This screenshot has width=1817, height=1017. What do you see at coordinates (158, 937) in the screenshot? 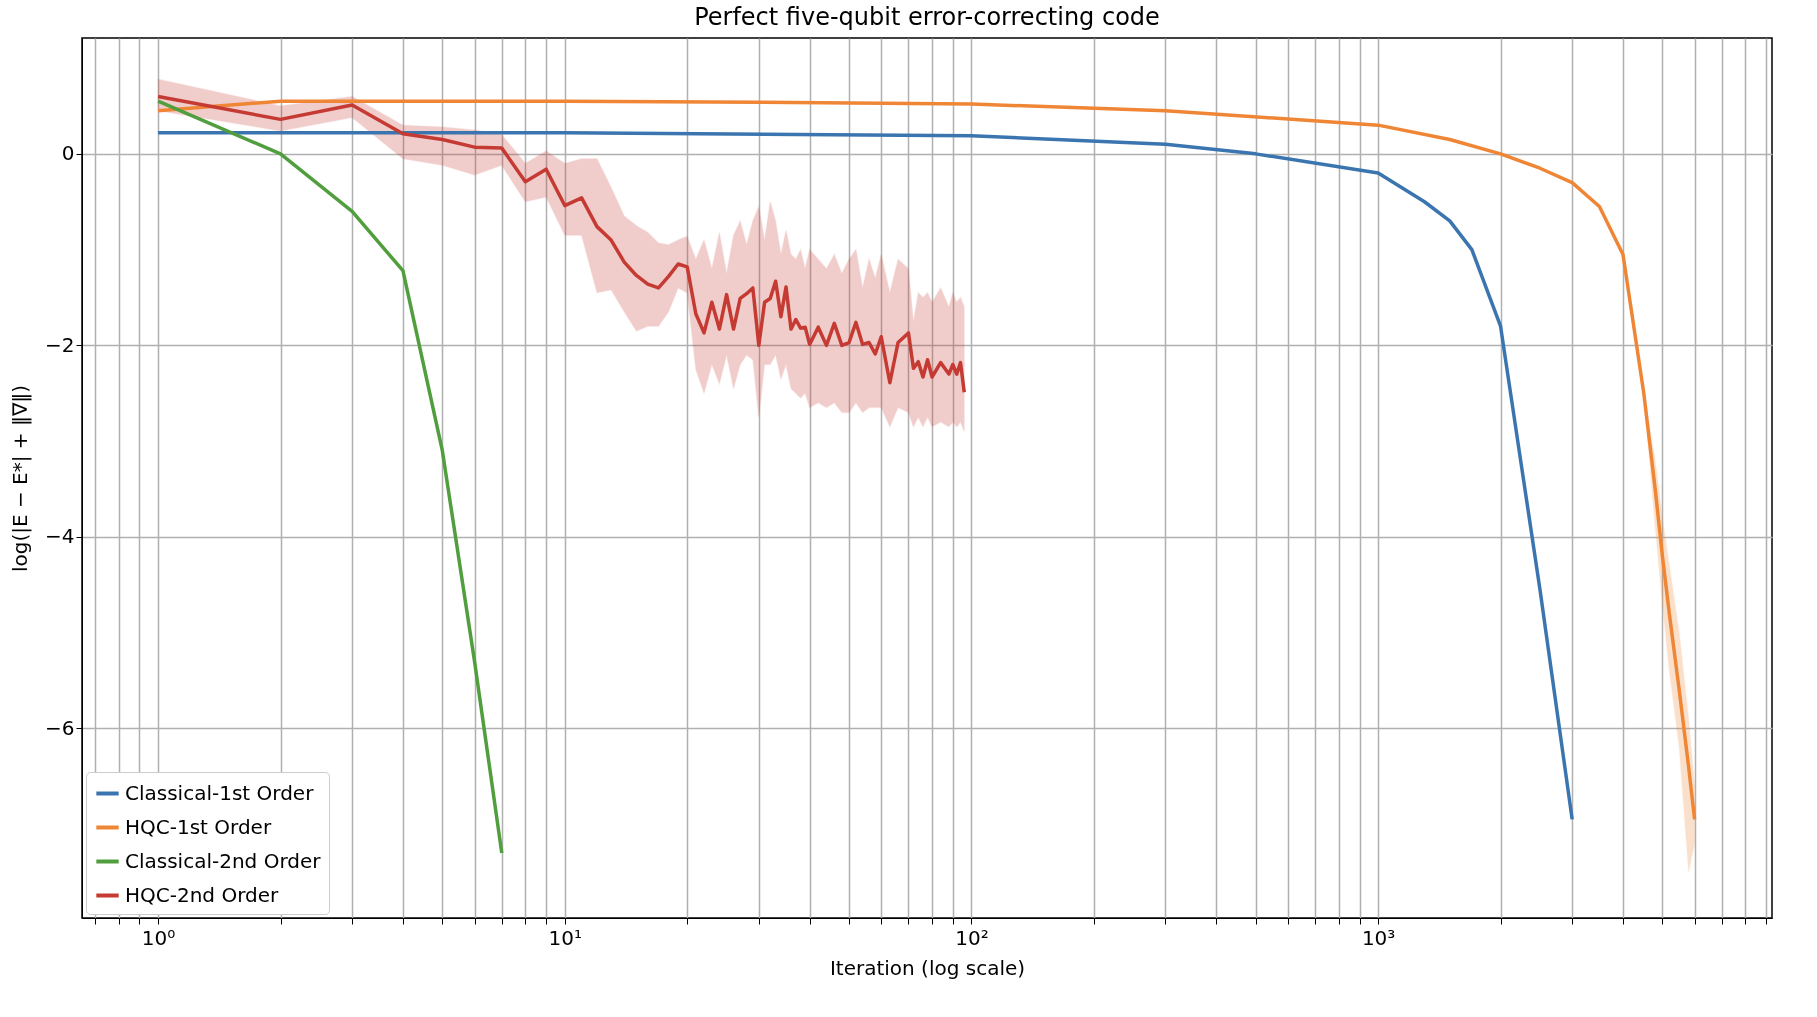
I see `x-tick-label: 10⁰` at bounding box center [158, 937].